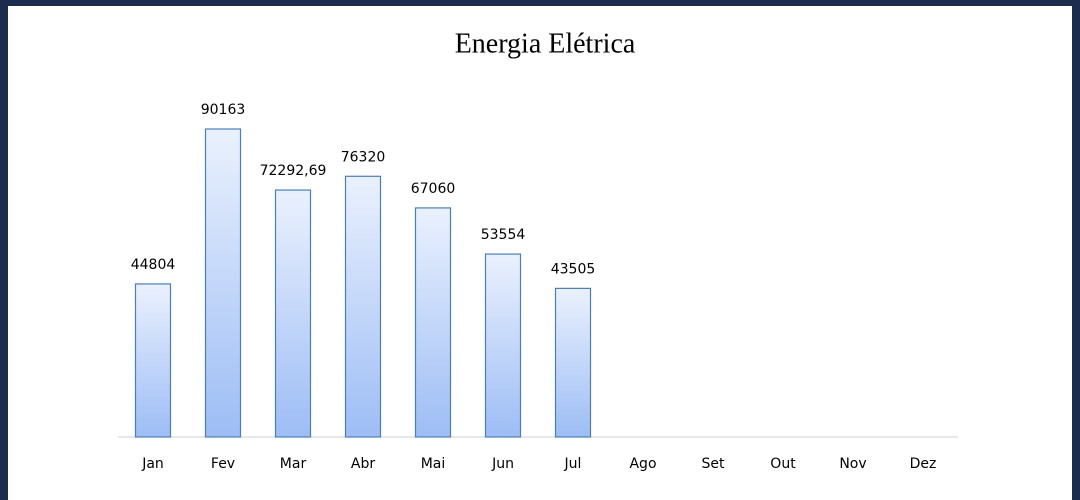 The width and height of the screenshot is (1080, 500). I want to click on data-label: 67060, so click(433, 189).